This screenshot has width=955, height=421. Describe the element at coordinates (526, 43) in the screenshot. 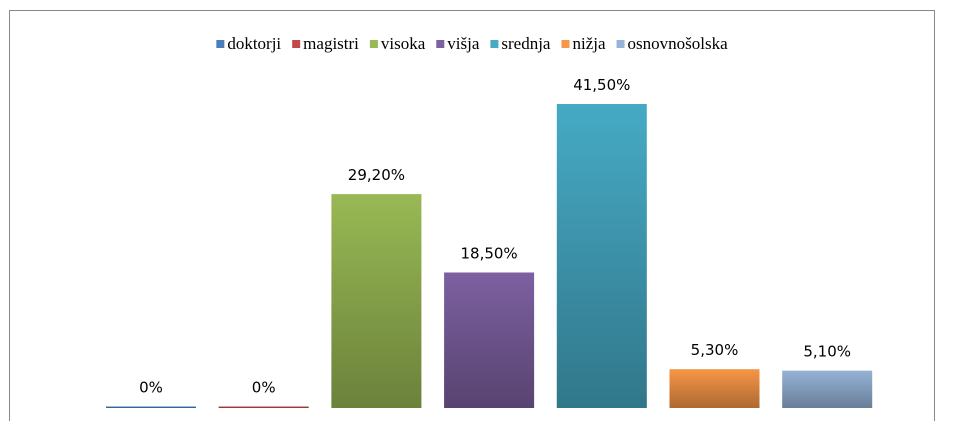

I see `legend-label: srednja` at that location.